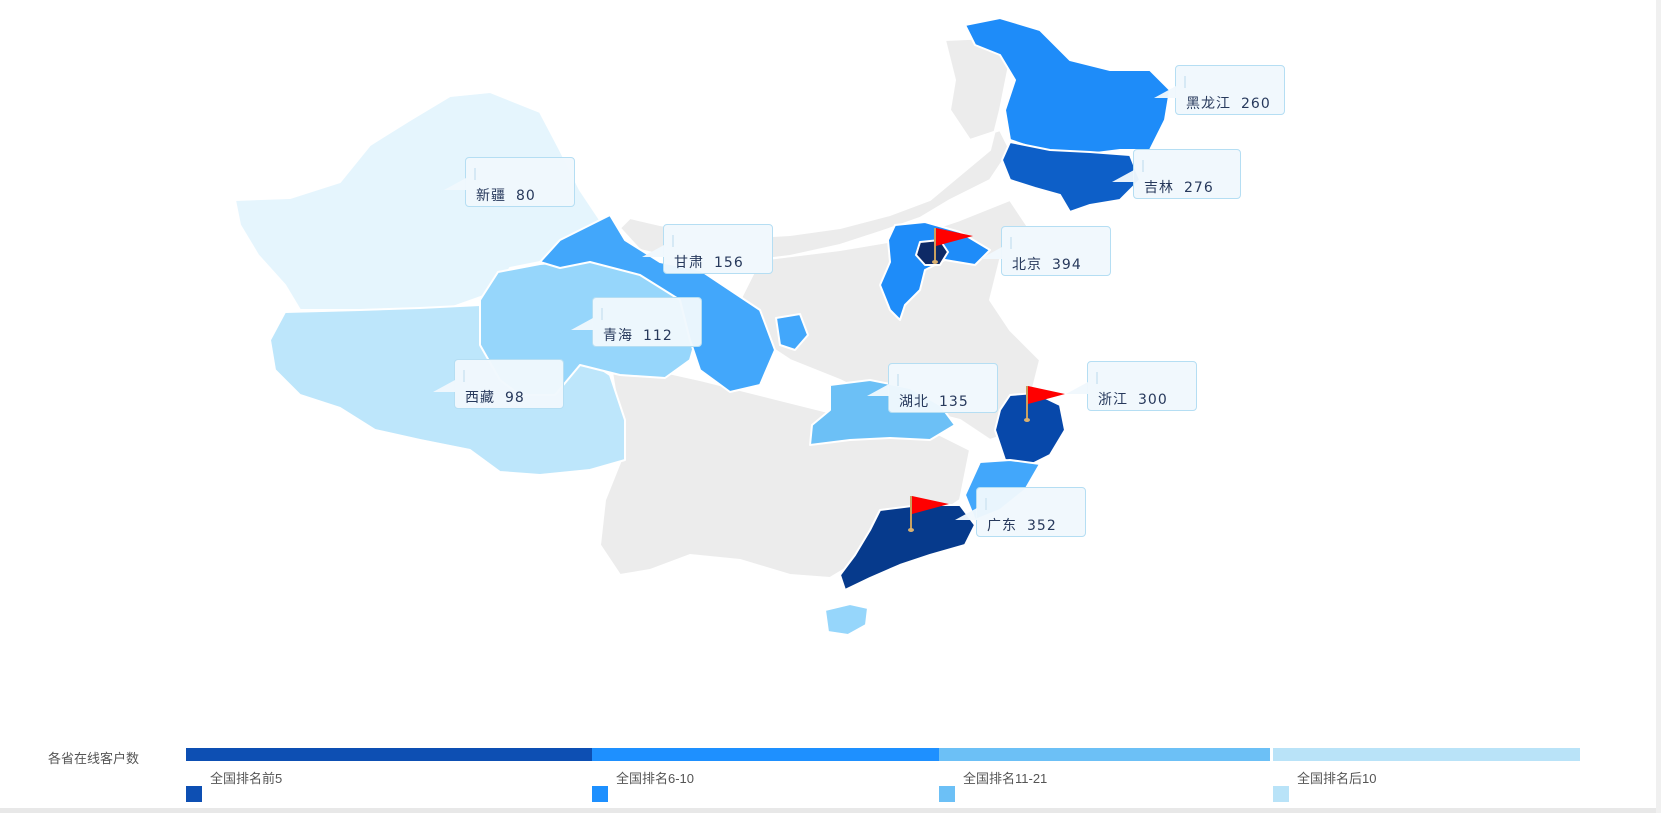  I want to click on callout-qinghai: 青海 112, so click(636, 322).